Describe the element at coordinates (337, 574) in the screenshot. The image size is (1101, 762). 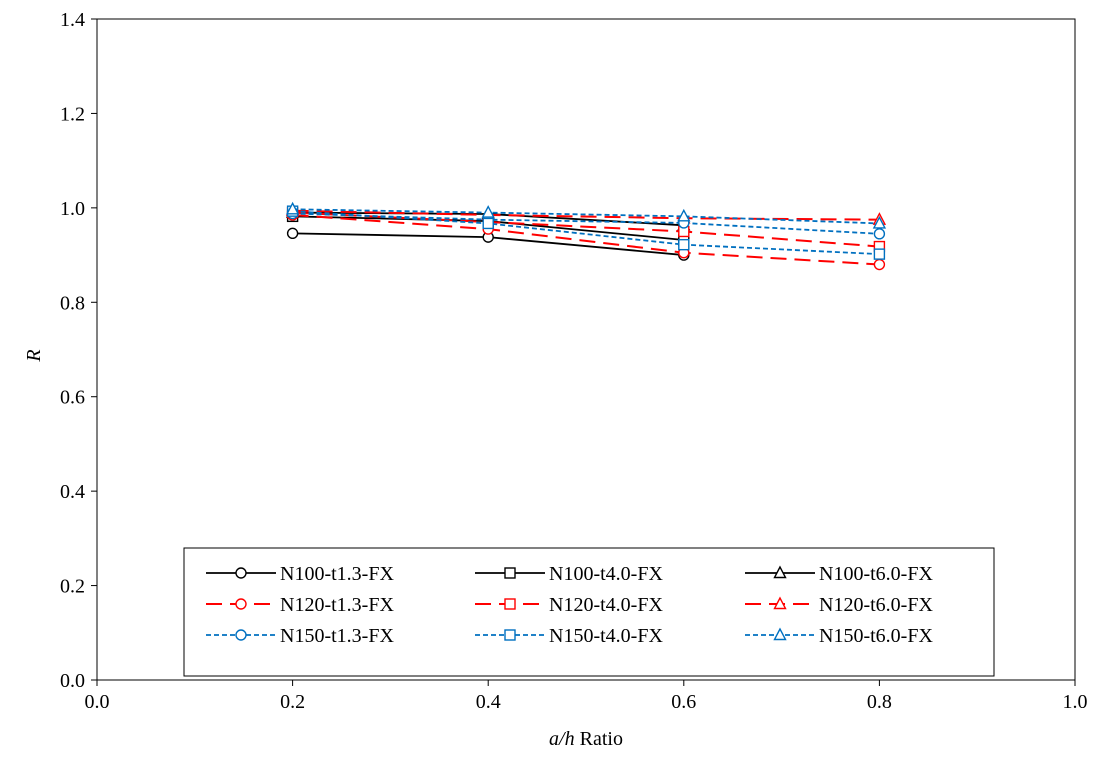
I see `legend-label: N100-t1.3-FX` at that location.